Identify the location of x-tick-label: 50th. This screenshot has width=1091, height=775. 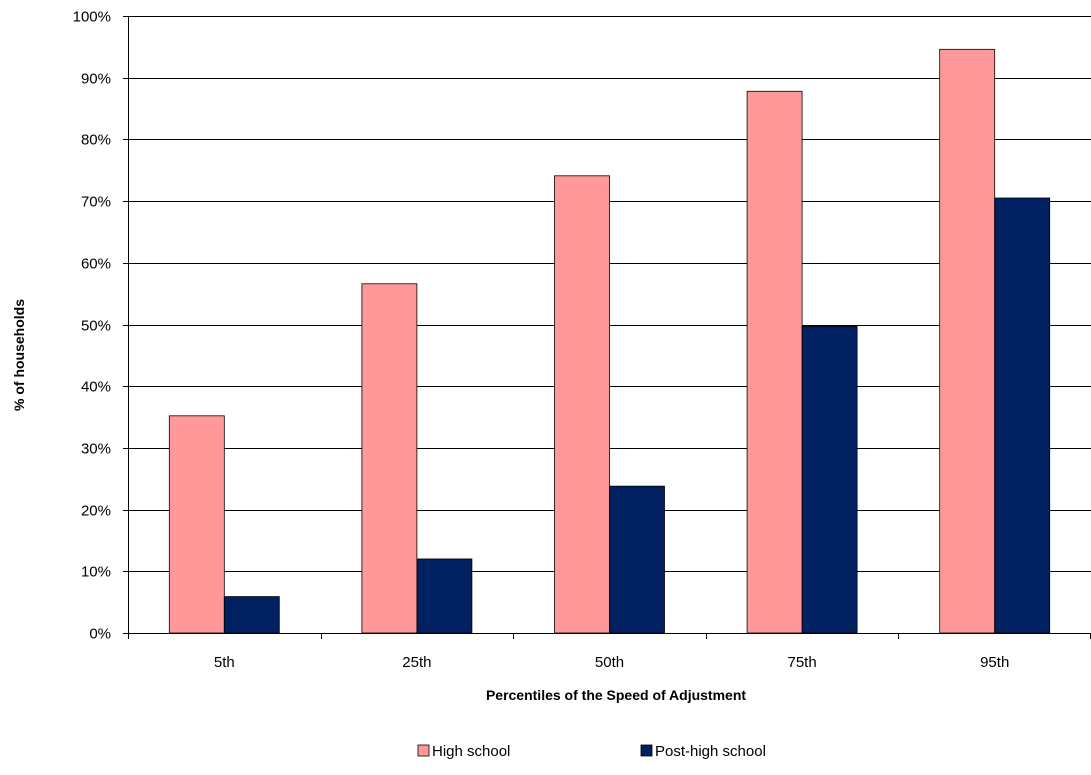
(609, 662).